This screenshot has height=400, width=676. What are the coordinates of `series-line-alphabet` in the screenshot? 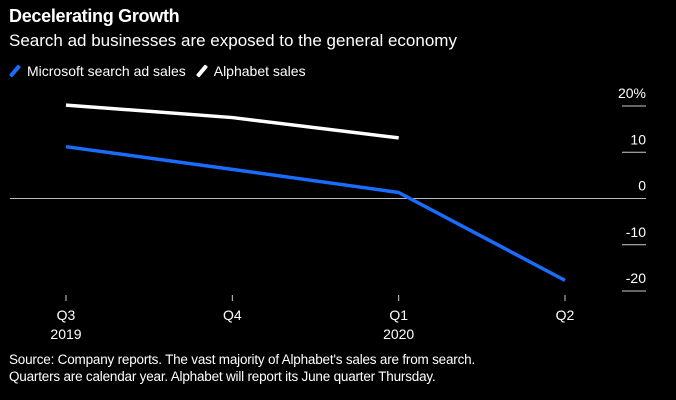 It's located at (232, 121).